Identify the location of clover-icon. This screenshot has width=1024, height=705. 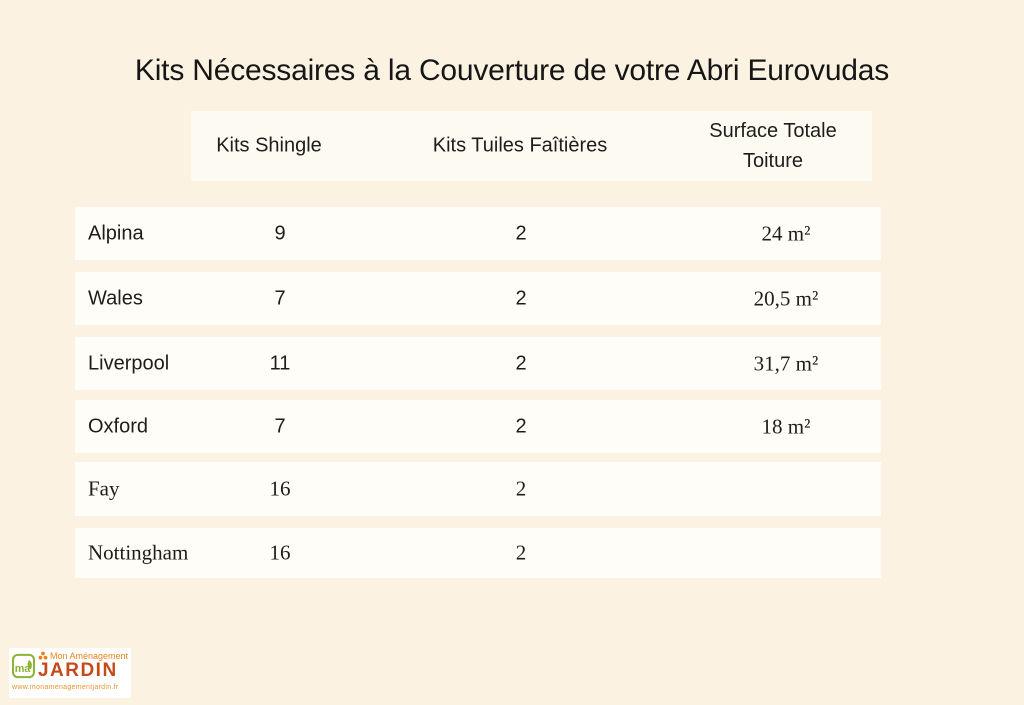
(43, 655).